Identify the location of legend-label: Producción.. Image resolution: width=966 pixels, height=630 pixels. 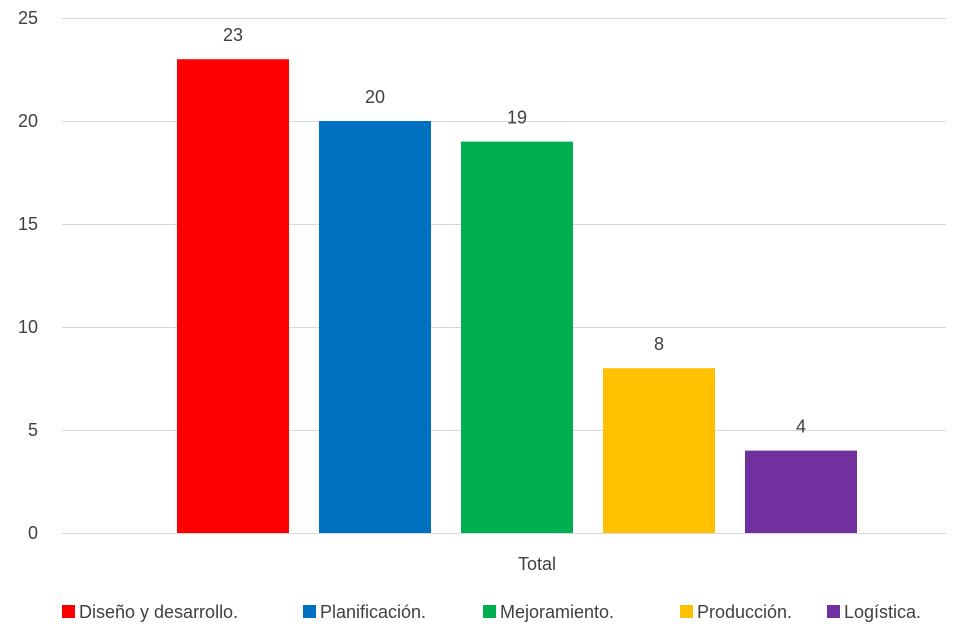
(744, 612).